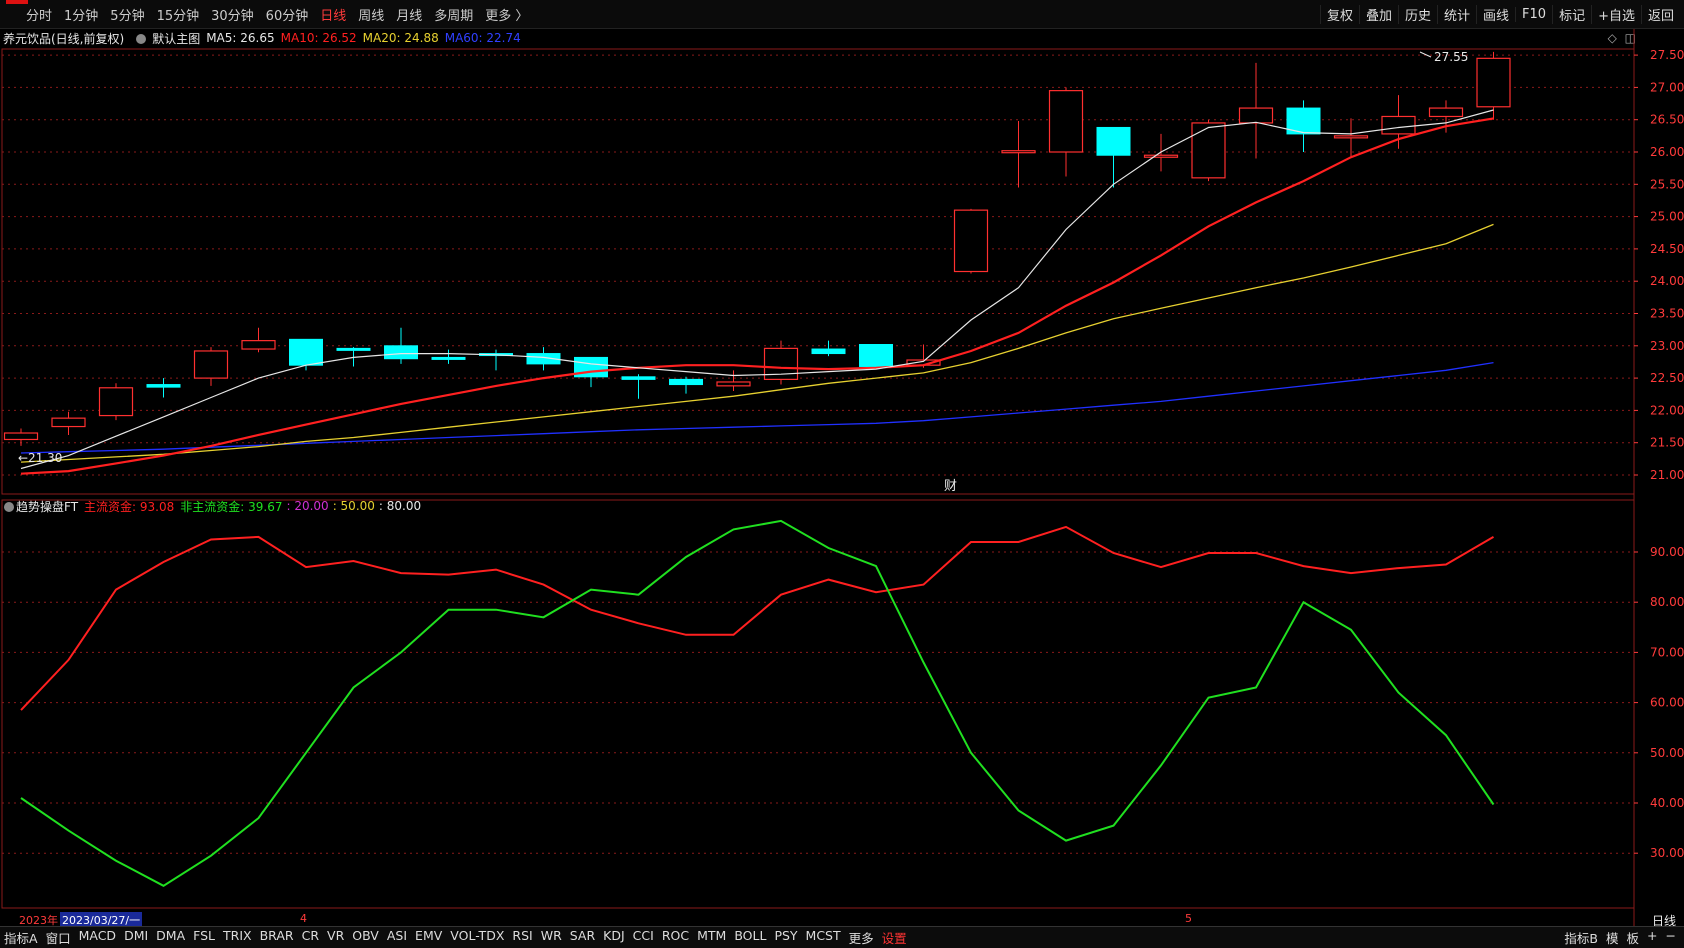 The height and width of the screenshot is (948, 1684). Describe the element at coordinates (333, 16) in the screenshot. I see `period-tab-6: 日线` at that location.